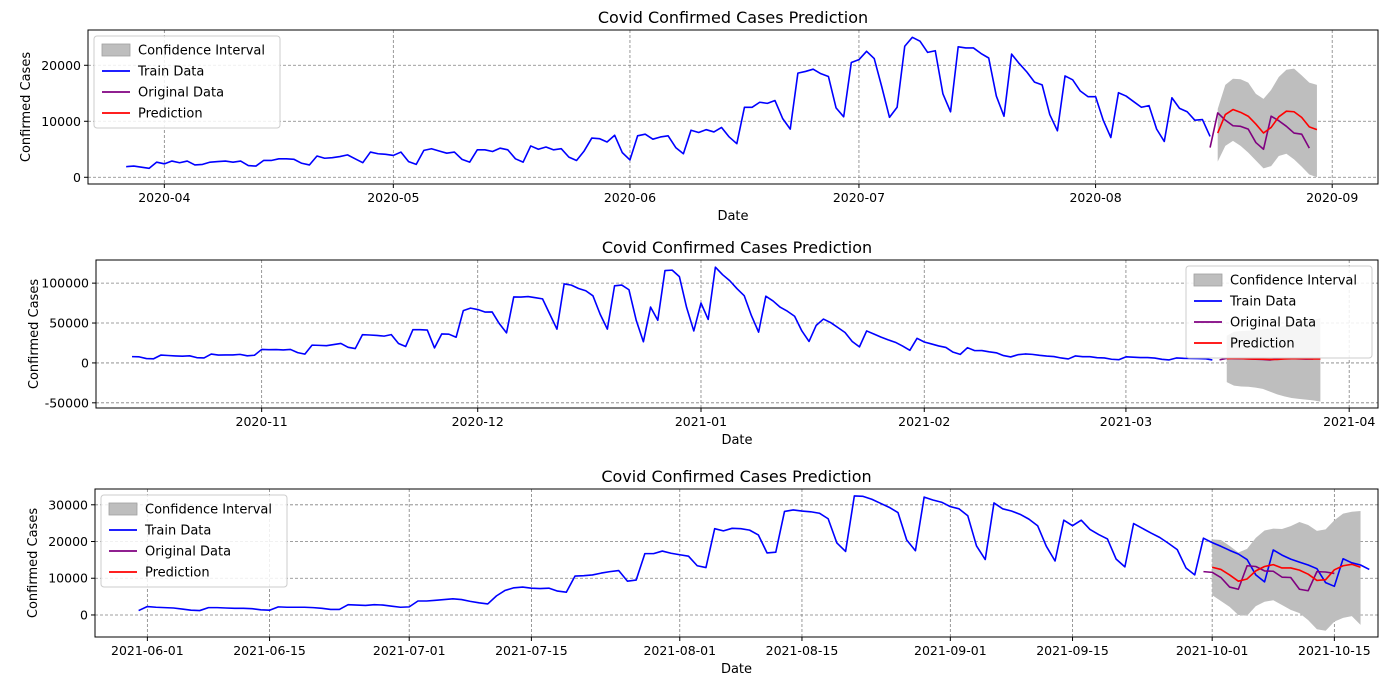 The height and width of the screenshot is (690, 1386). What do you see at coordinates (147, 650) in the screenshot?
I see `x-tick-label: 2021-06-01` at bounding box center [147, 650].